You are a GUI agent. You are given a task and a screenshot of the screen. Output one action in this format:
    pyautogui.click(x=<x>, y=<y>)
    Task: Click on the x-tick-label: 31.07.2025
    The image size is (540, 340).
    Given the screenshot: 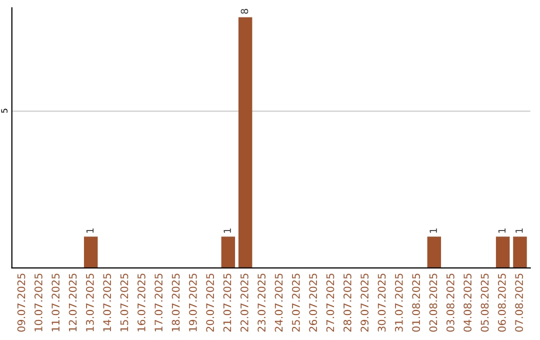 What is the action you would take?
    pyautogui.click(x=398, y=303)
    